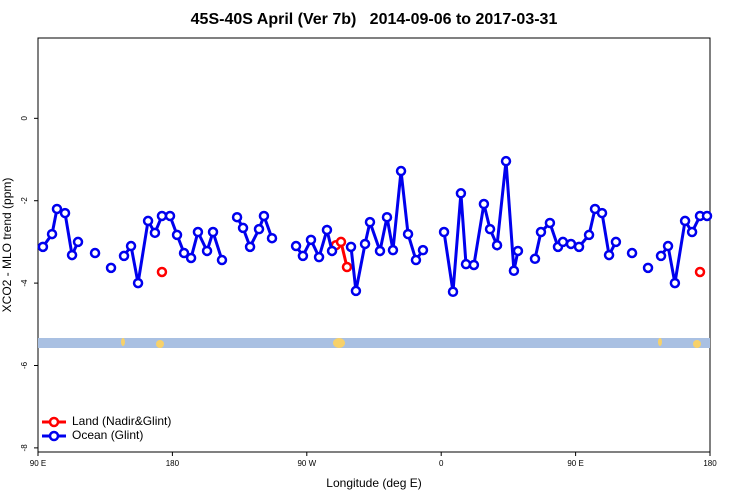 This screenshot has width=750, height=500. I want to click on legend-label: Land (Nadir&Glint), so click(121, 421).